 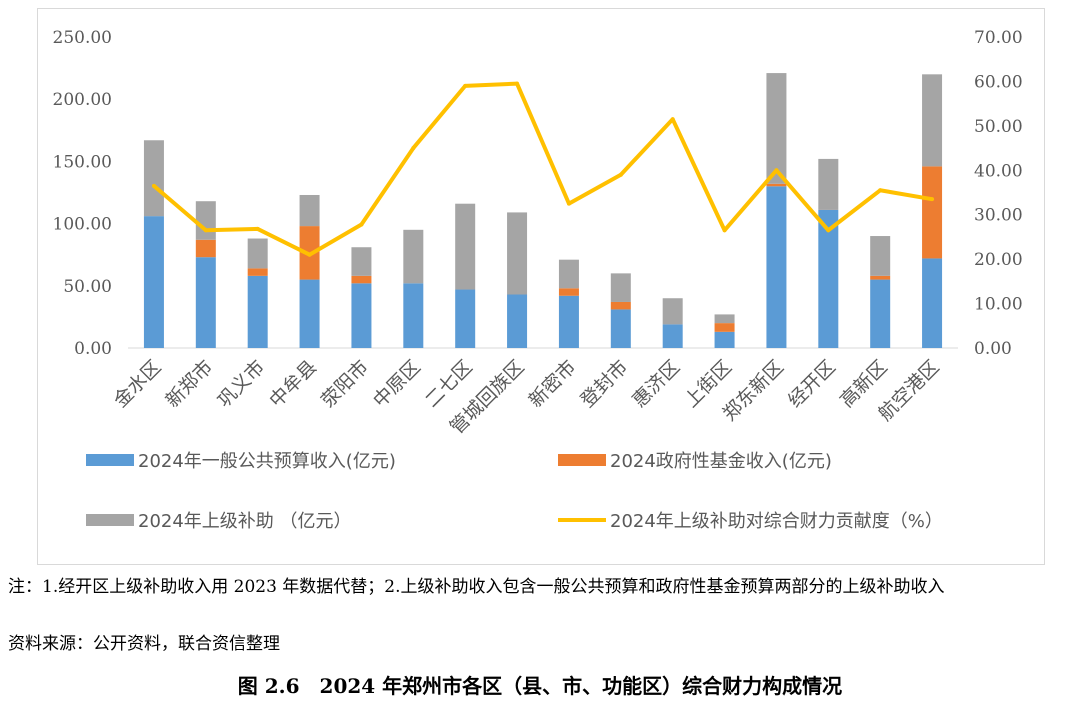 What do you see at coordinates (998, 260) in the screenshot?
I see `y-right-tick-label: 20.00` at bounding box center [998, 260].